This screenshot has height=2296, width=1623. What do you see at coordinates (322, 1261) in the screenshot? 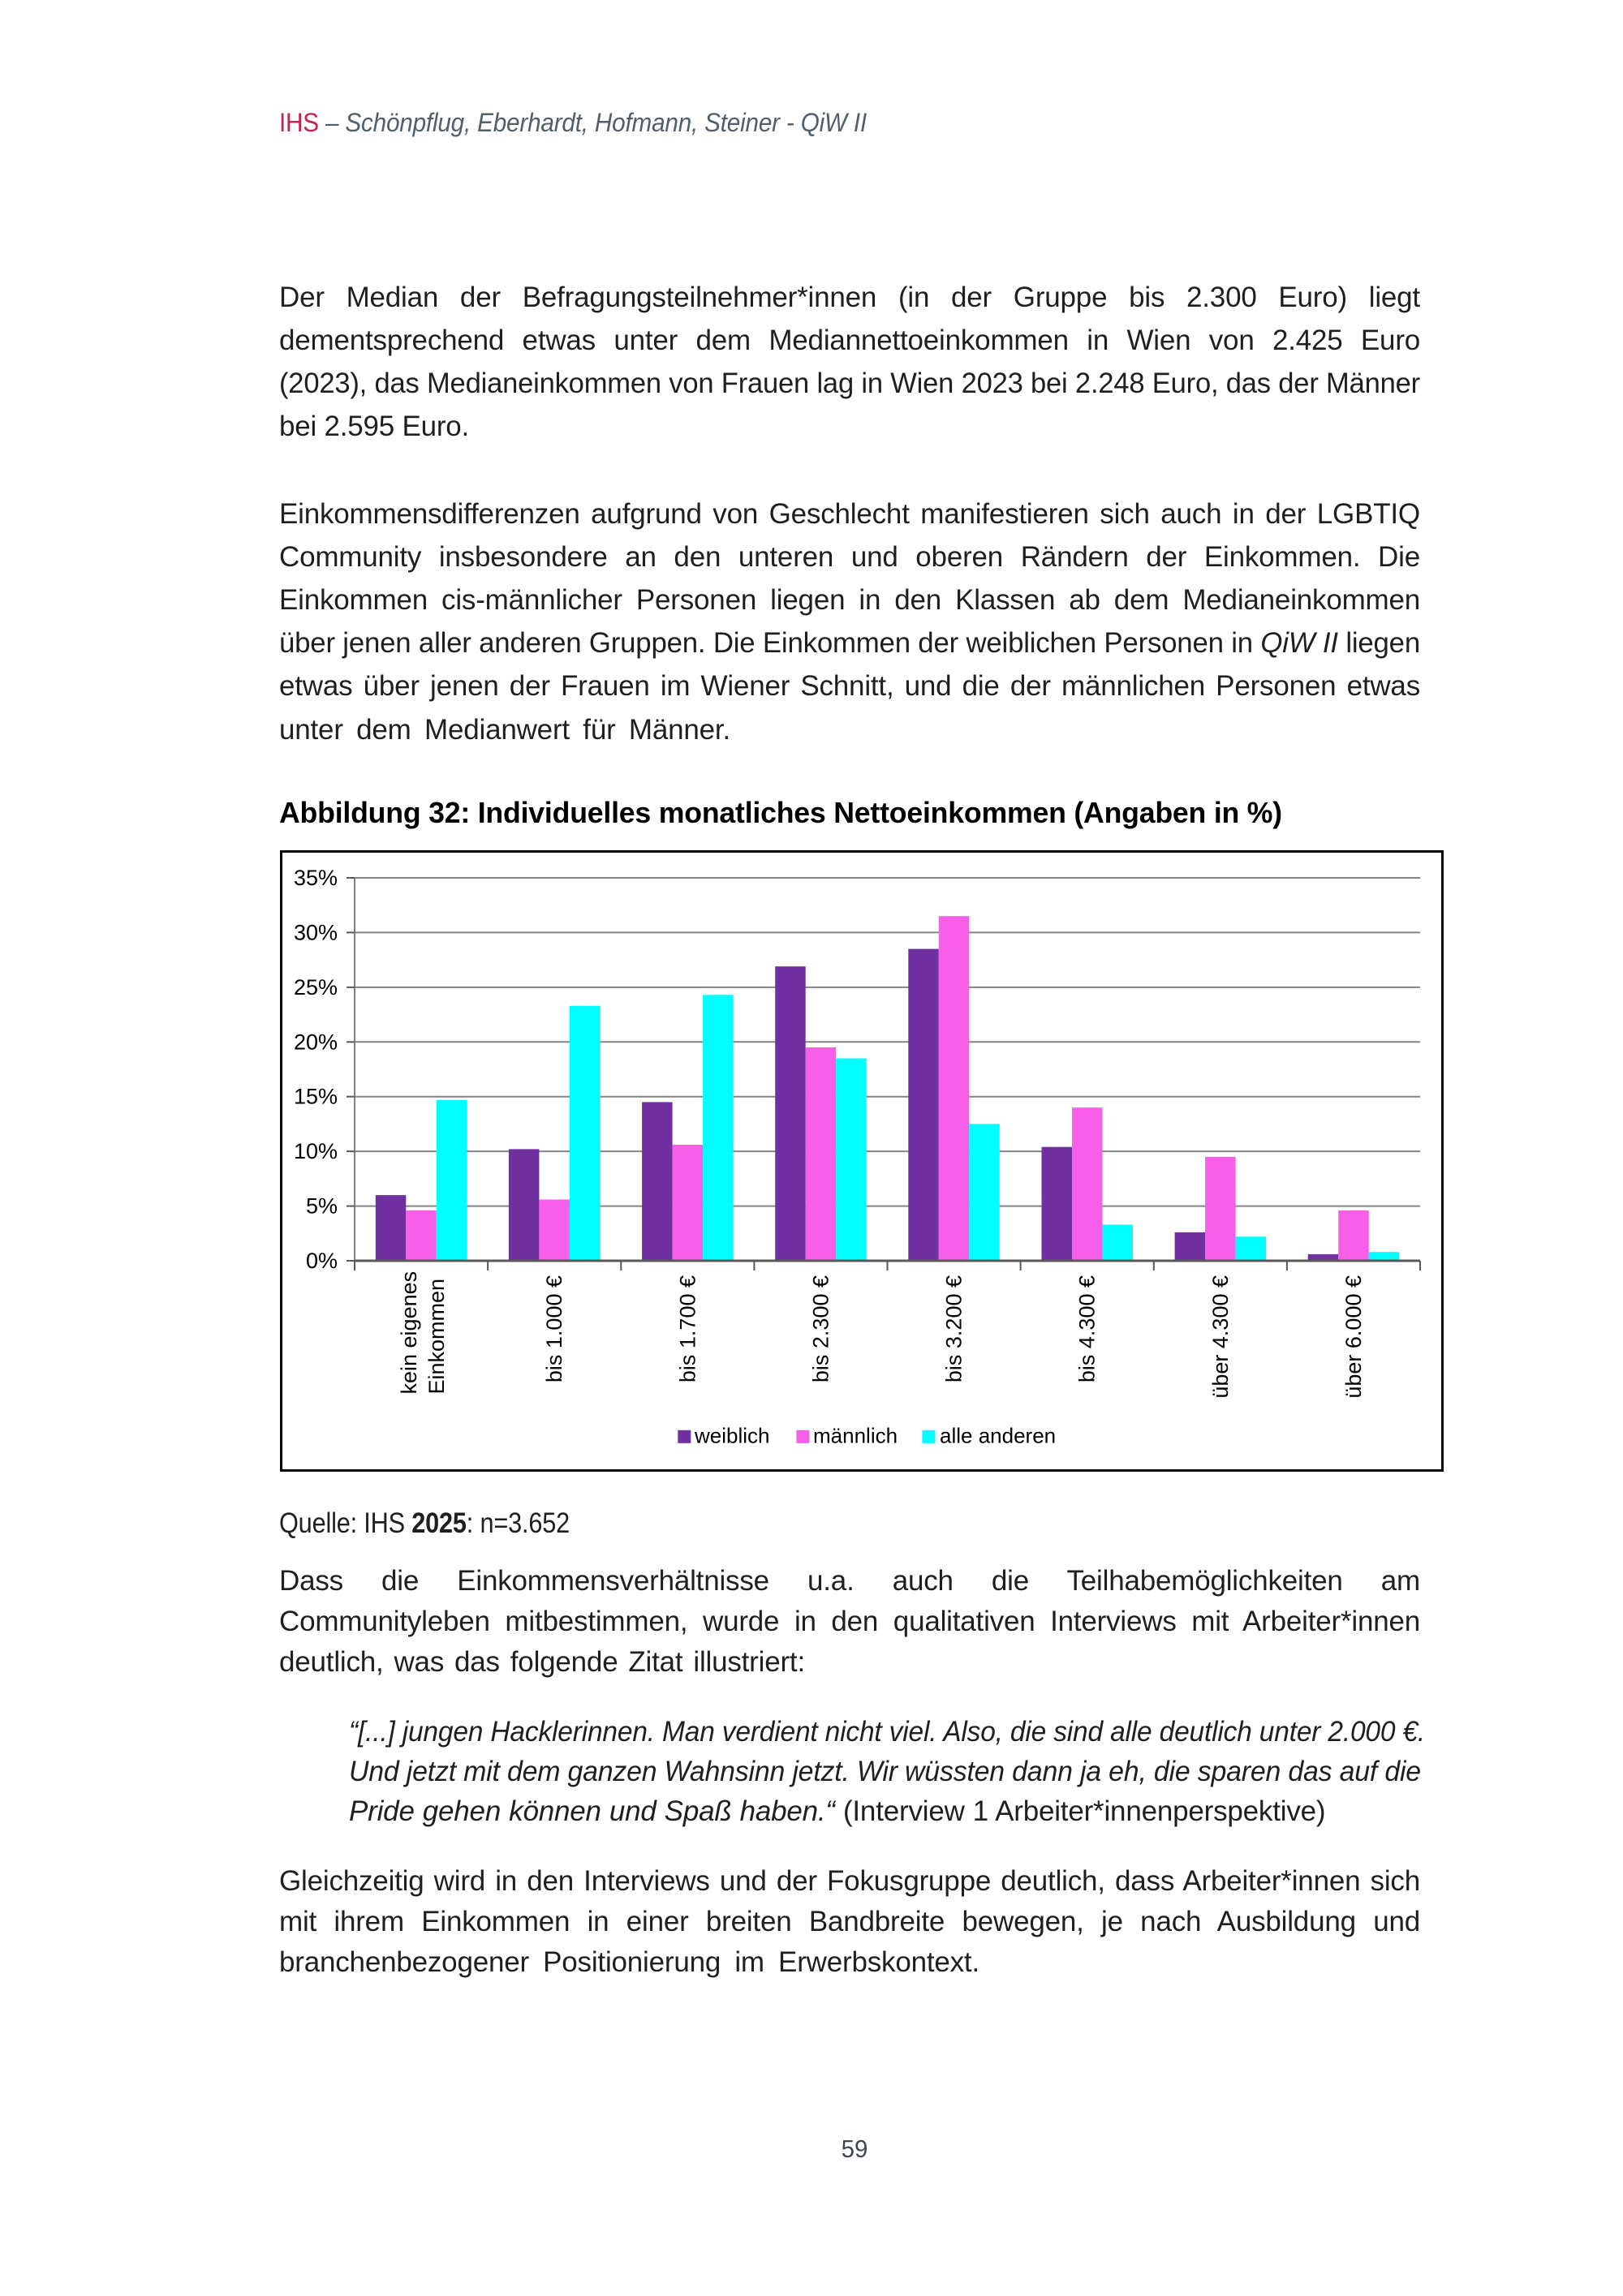
I see `svg-text: 0%` at bounding box center [322, 1261].